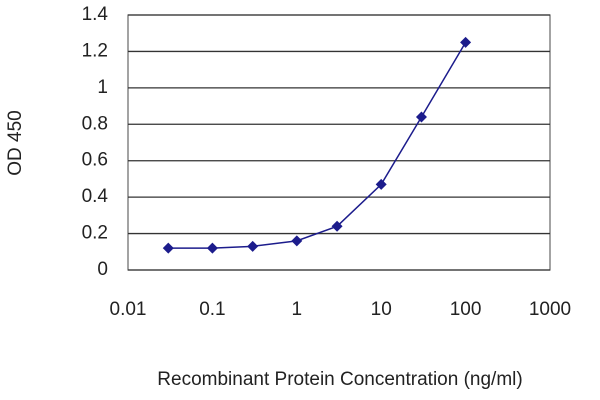  What do you see at coordinates (550, 309) in the screenshot?
I see `x-tick-label: 1000` at bounding box center [550, 309].